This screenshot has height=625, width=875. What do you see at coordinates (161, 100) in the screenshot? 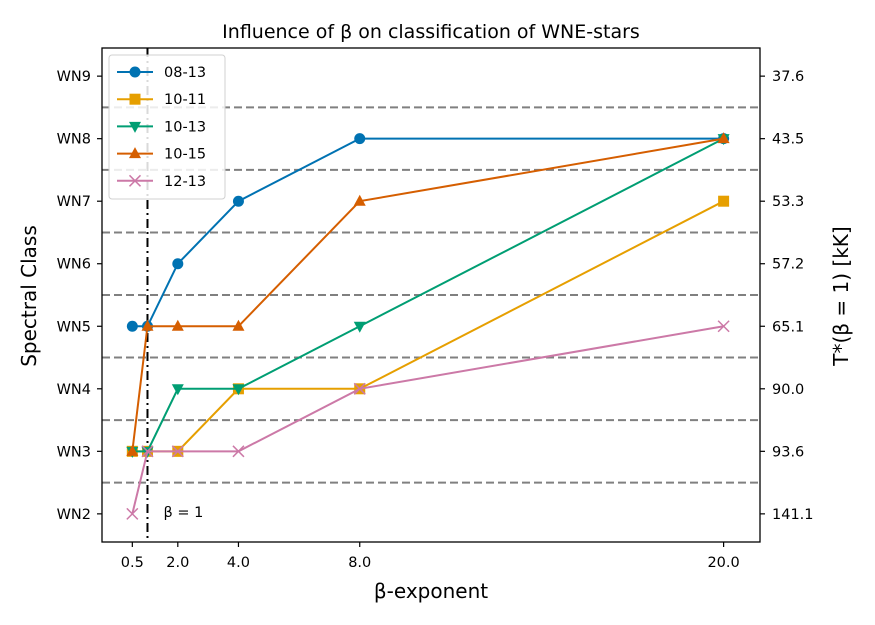
I see `legend-item: 10-11` at bounding box center [161, 100].